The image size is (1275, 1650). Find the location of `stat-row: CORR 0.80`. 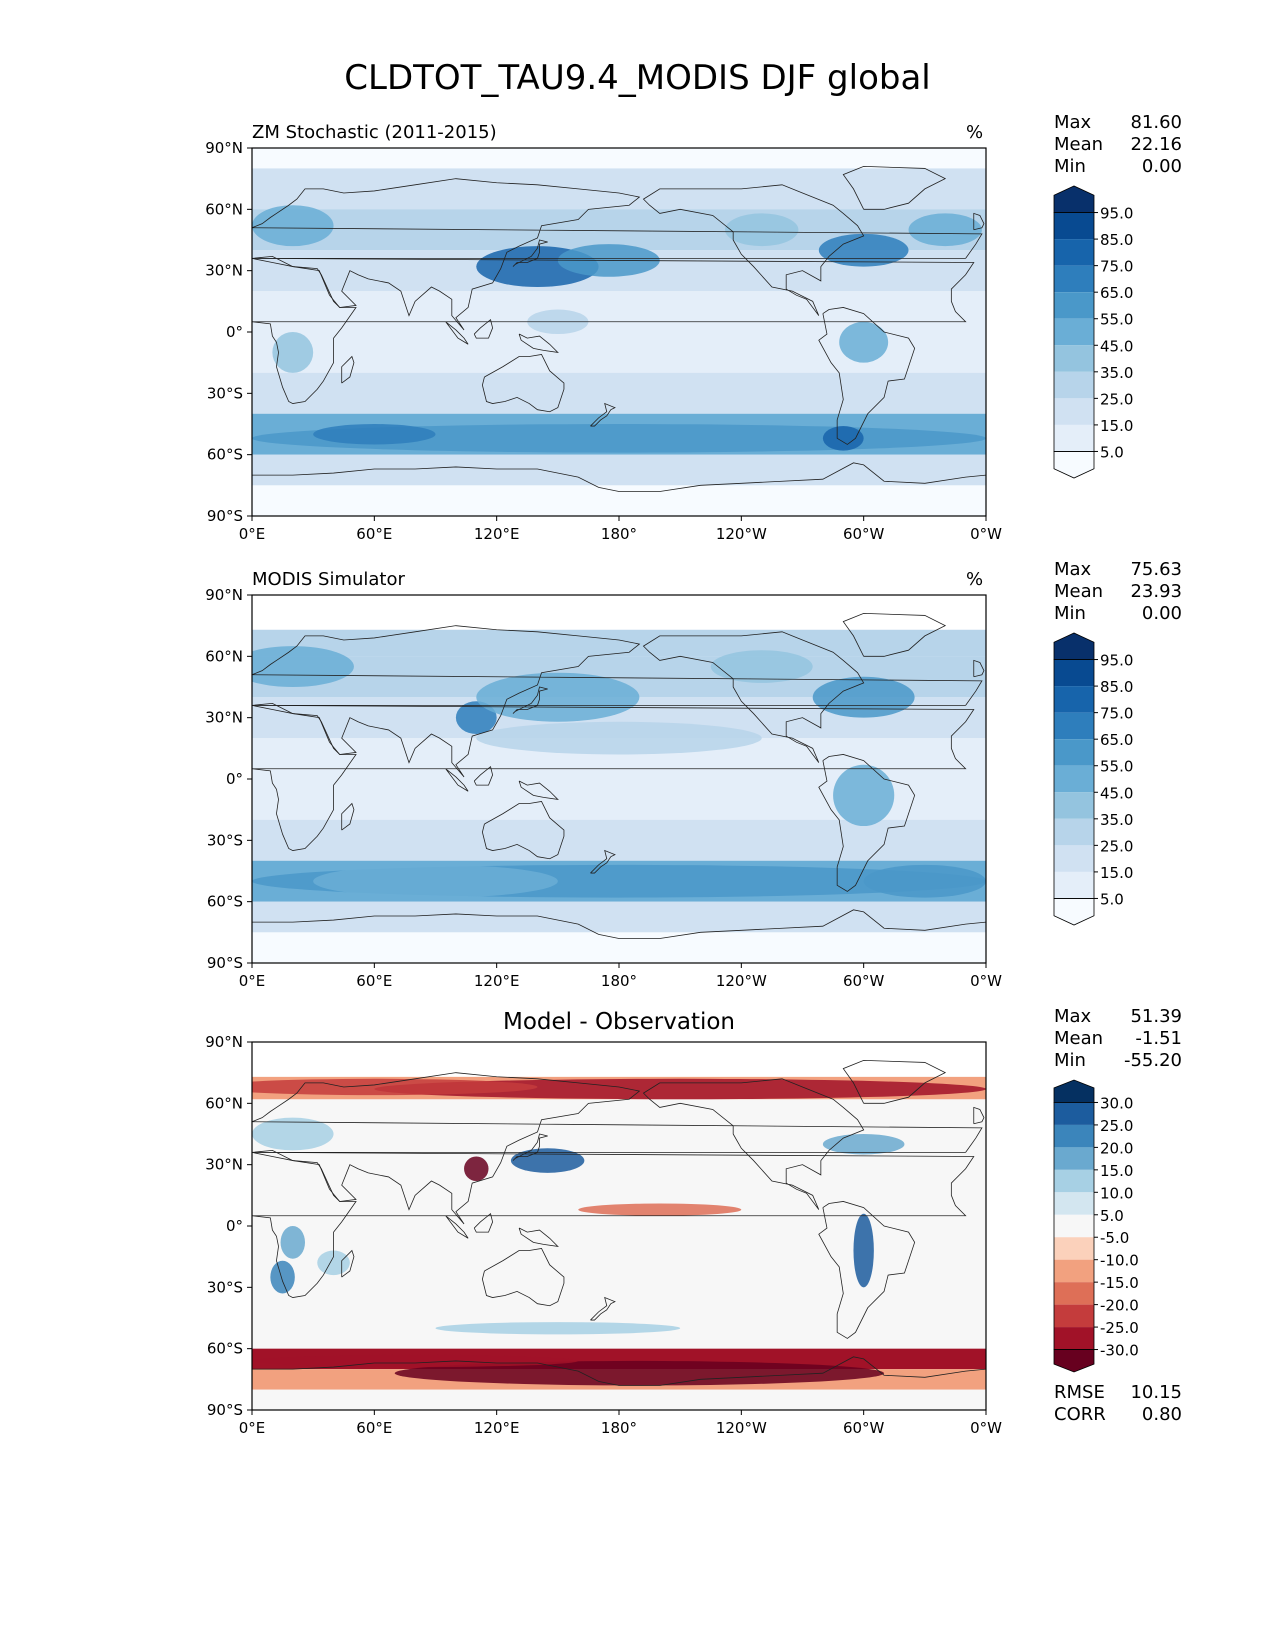

stat-row: CORR 0.80 is located at coordinates (1118, 1415).